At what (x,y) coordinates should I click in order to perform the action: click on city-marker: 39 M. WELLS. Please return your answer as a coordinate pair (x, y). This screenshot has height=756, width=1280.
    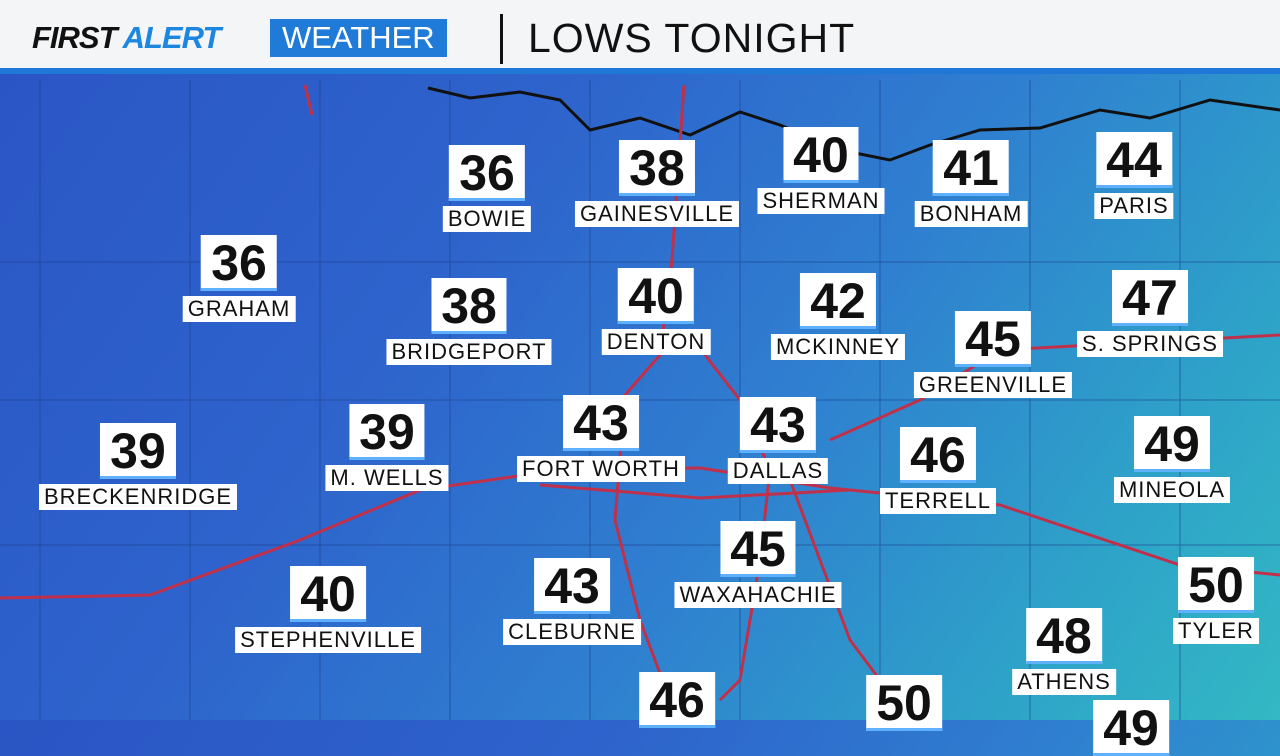
    Looking at the image, I should click on (387, 447).